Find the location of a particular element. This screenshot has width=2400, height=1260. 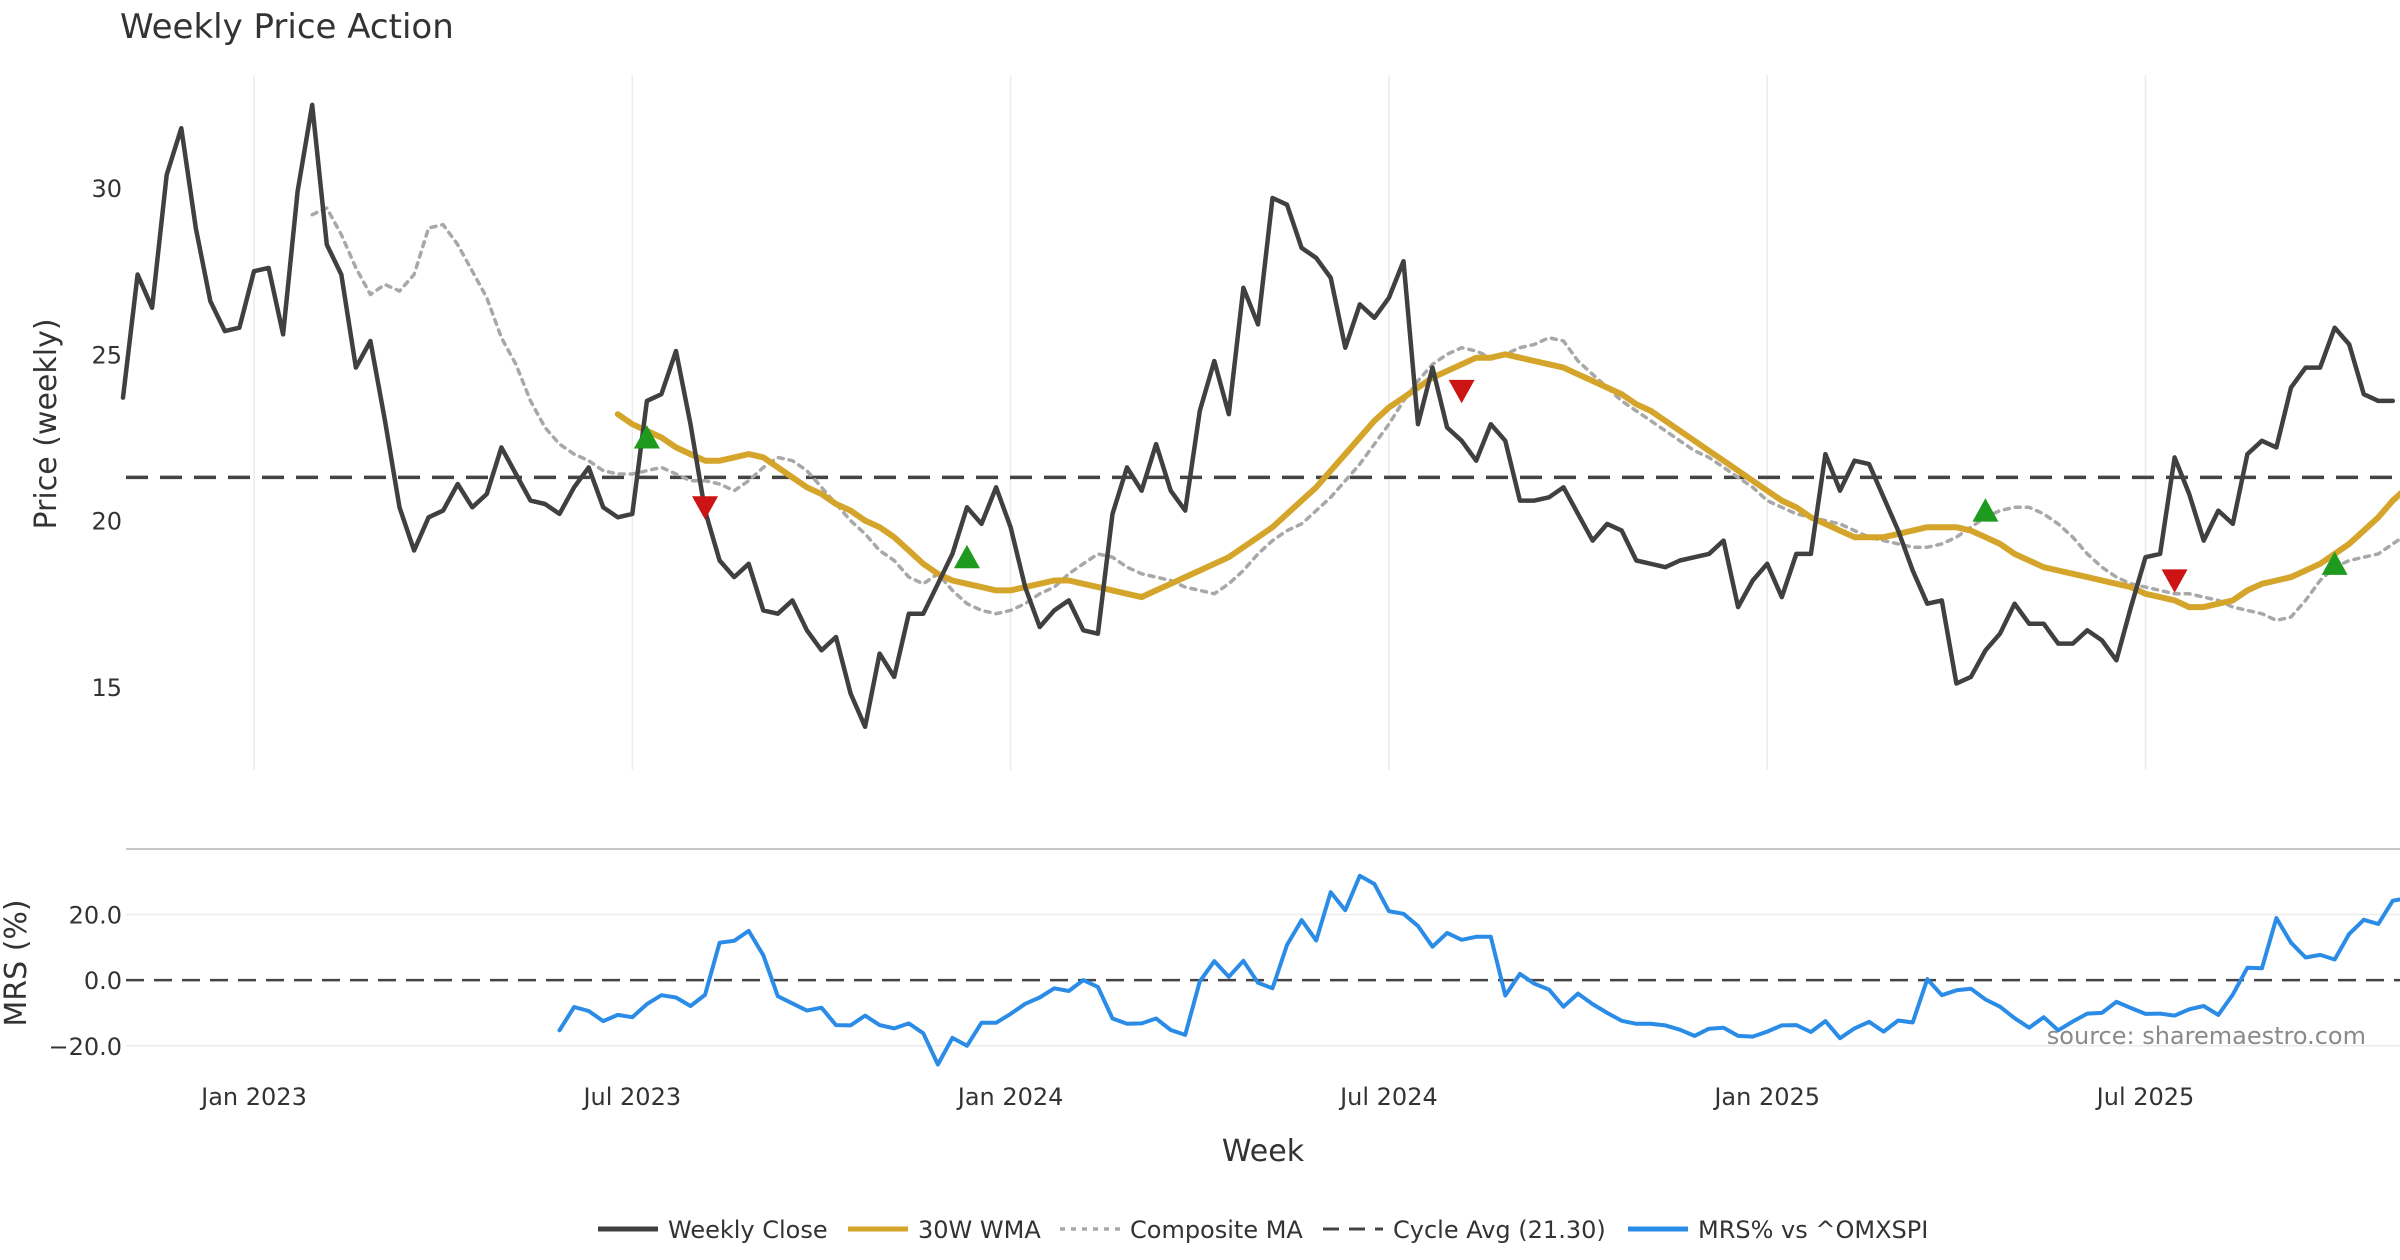

legend-weekly-close: Weekly Close is located at coordinates (713, 1230).